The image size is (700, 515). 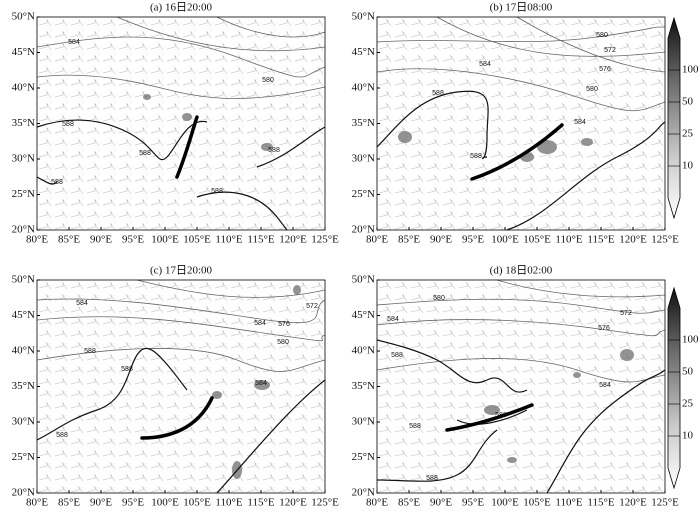 What do you see at coordinates (23, 493) in the screenshot?
I see `lat-label: 20°N` at bounding box center [23, 493].